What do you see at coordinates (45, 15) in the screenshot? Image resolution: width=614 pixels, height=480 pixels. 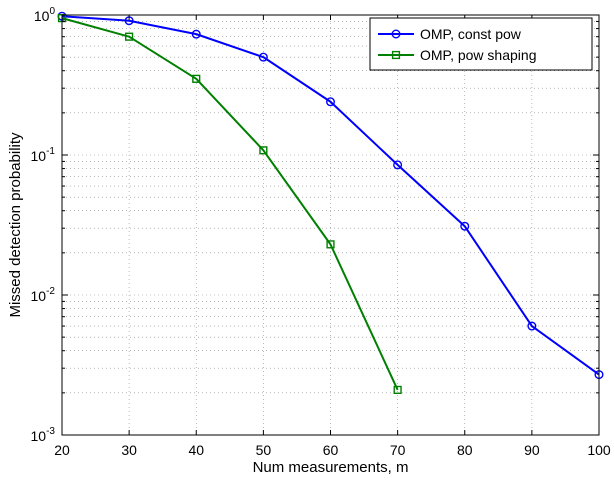 I see `y-tick-label: 10⁰` at bounding box center [45, 15].